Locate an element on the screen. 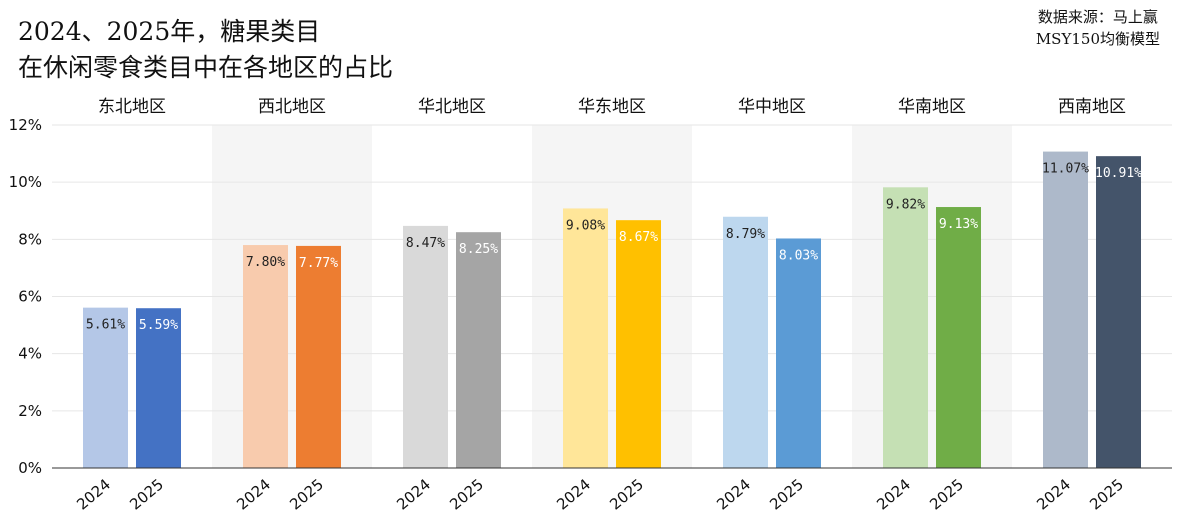 The width and height of the screenshot is (1200, 530). chart-title-line1: 2024、2025年，糖果类目 is located at coordinates (169, 31).